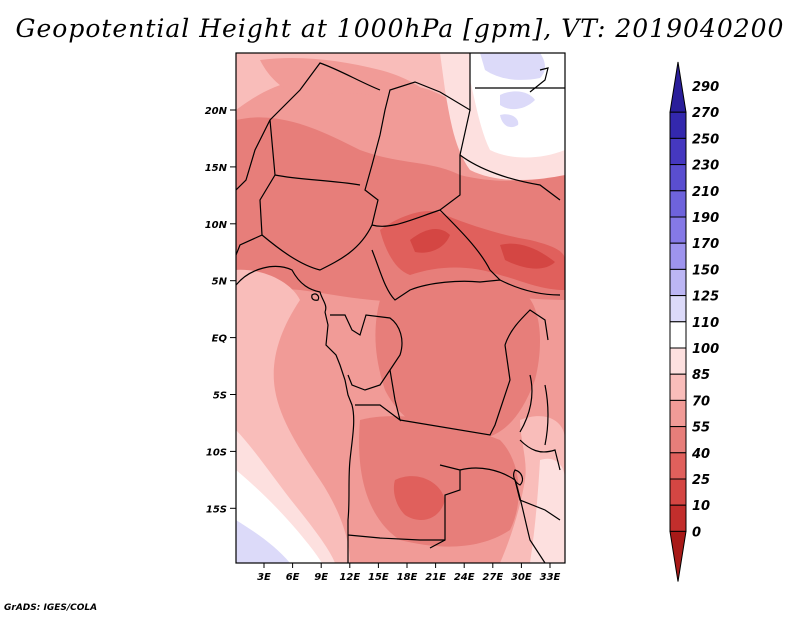 The height and width of the screenshot is (618, 800). What do you see at coordinates (701, 506) in the screenshot?
I see `colorbar-label: 10` at bounding box center [701, 506].